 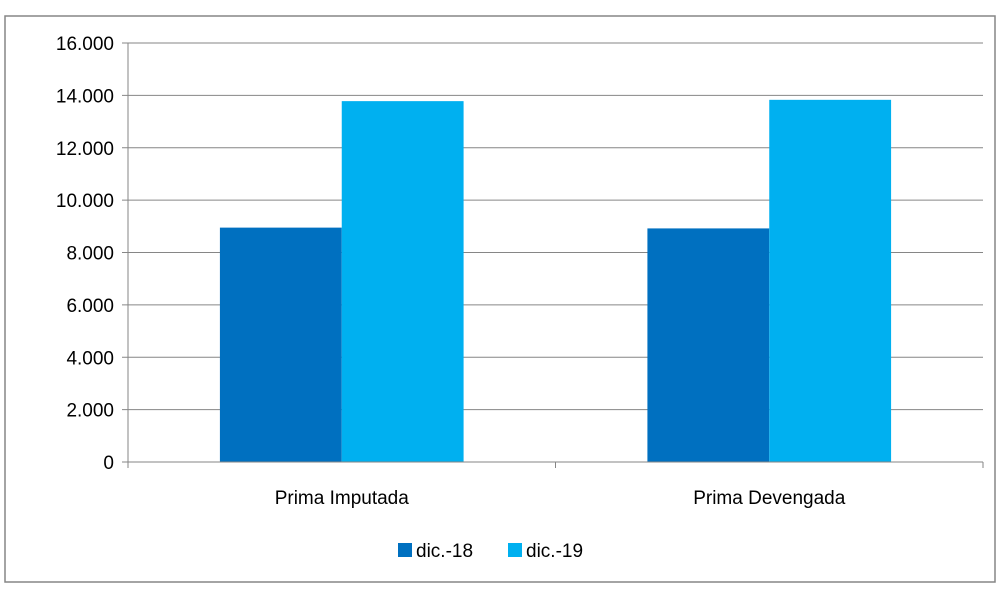 I want to click on y-tick-label: 8.000, so click(x=90, y=254).